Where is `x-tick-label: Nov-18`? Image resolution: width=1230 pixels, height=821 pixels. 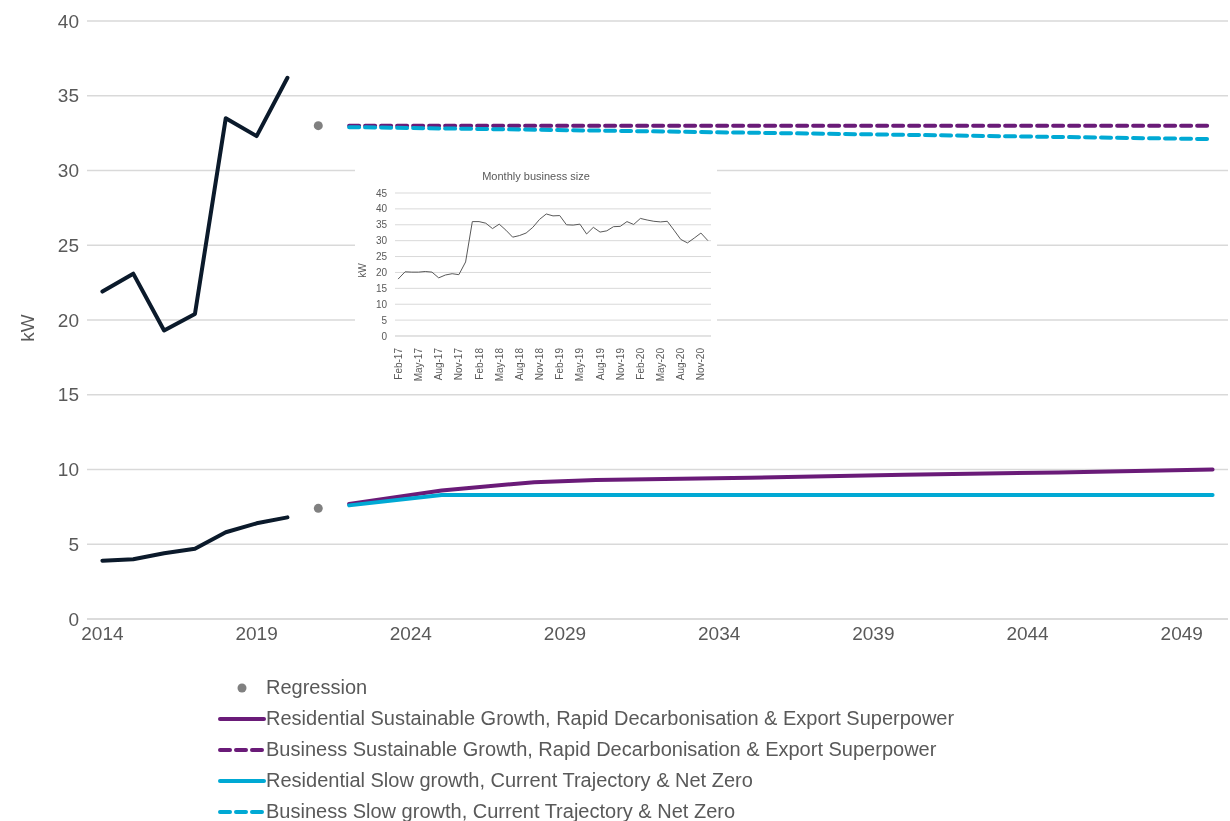
x-tick-label: Nov-18 is located at coordinates (540, 364).